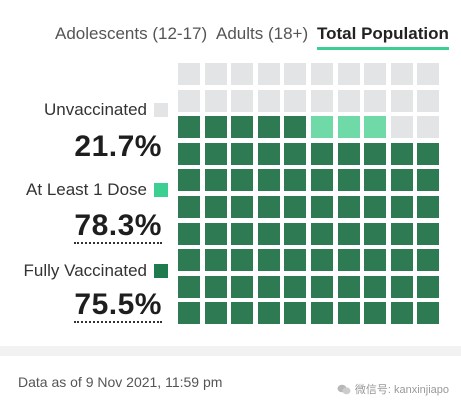 This screenshot has height=411, width=461. I want to click on fully-vaccinated-percent: 75.5%, so click(118, 305).